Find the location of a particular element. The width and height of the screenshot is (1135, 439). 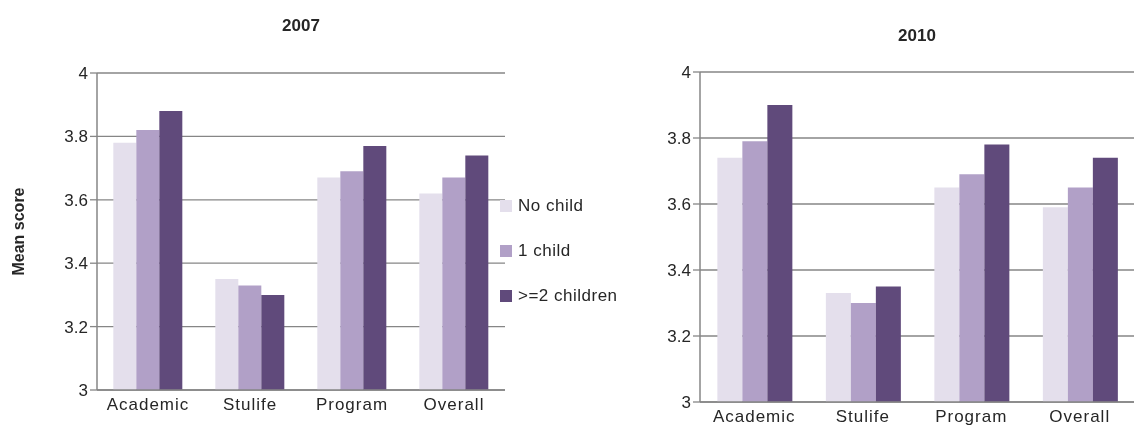

legend-label: No child is located at coordinates (551, 206).